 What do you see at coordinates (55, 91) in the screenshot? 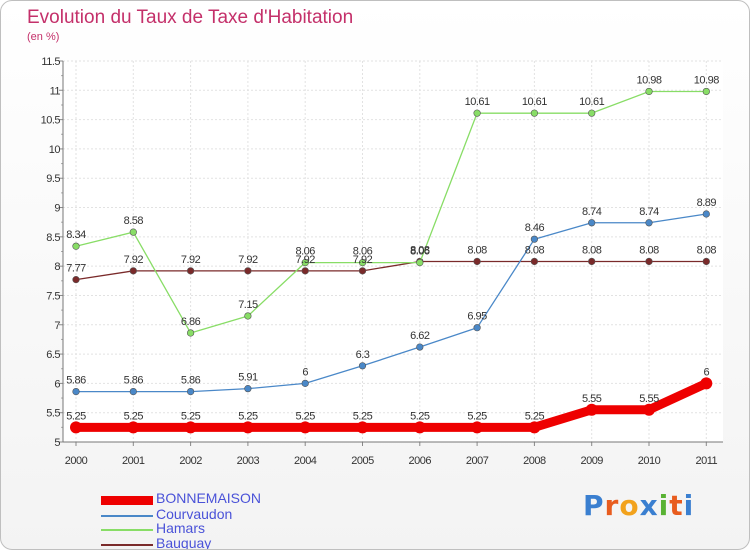
I see `y-tick-label: 11` at bounding box center [55, 91].